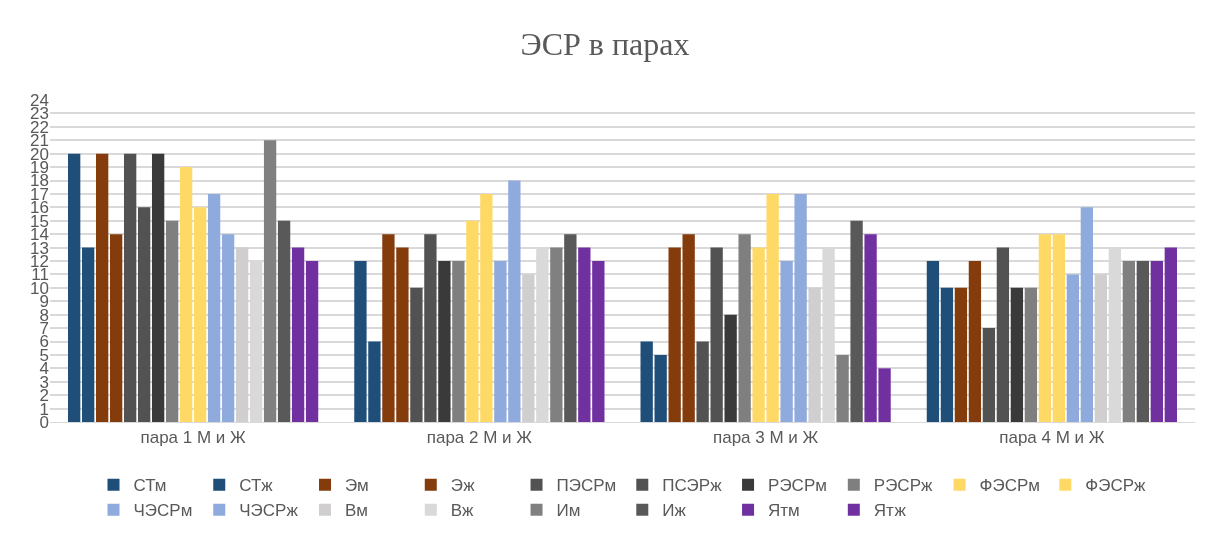 Image resolution: width=1210 pixels, height=547 pixels. Describe the element at coordinates (1010, 486) in the screenshot. I see `legend-label: ФЭСРм` at that location.